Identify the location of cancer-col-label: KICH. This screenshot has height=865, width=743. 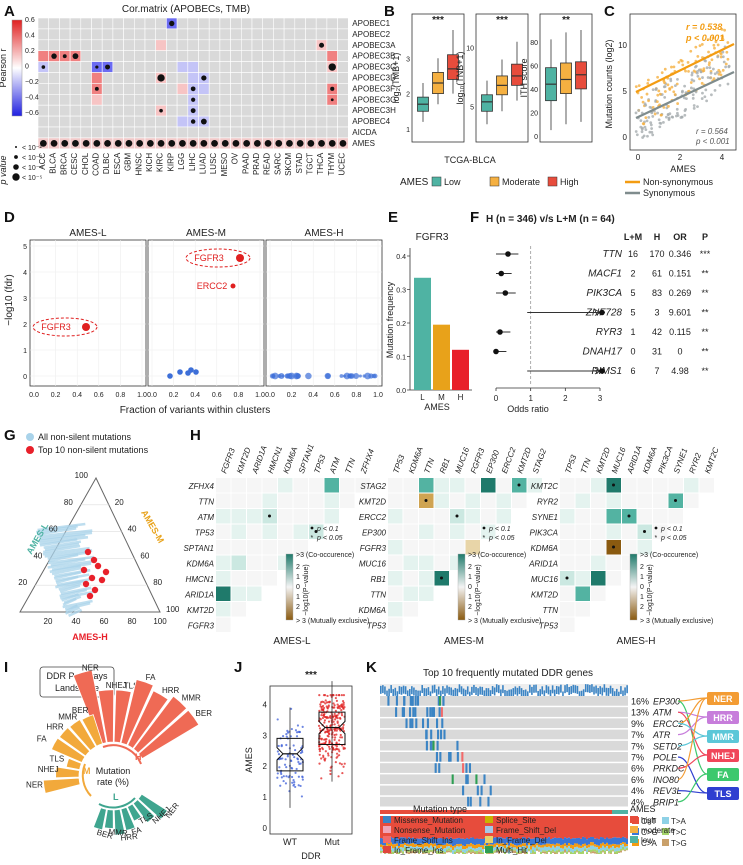
(149, 162).